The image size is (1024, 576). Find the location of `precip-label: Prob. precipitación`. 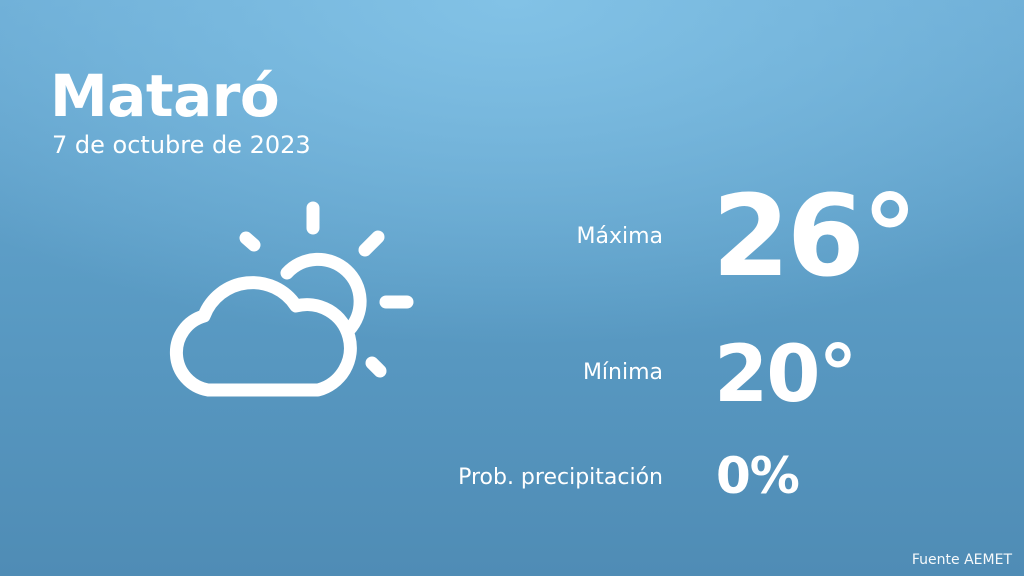

precip-label: Prob. precipitación is located at coordinates (560, 477).